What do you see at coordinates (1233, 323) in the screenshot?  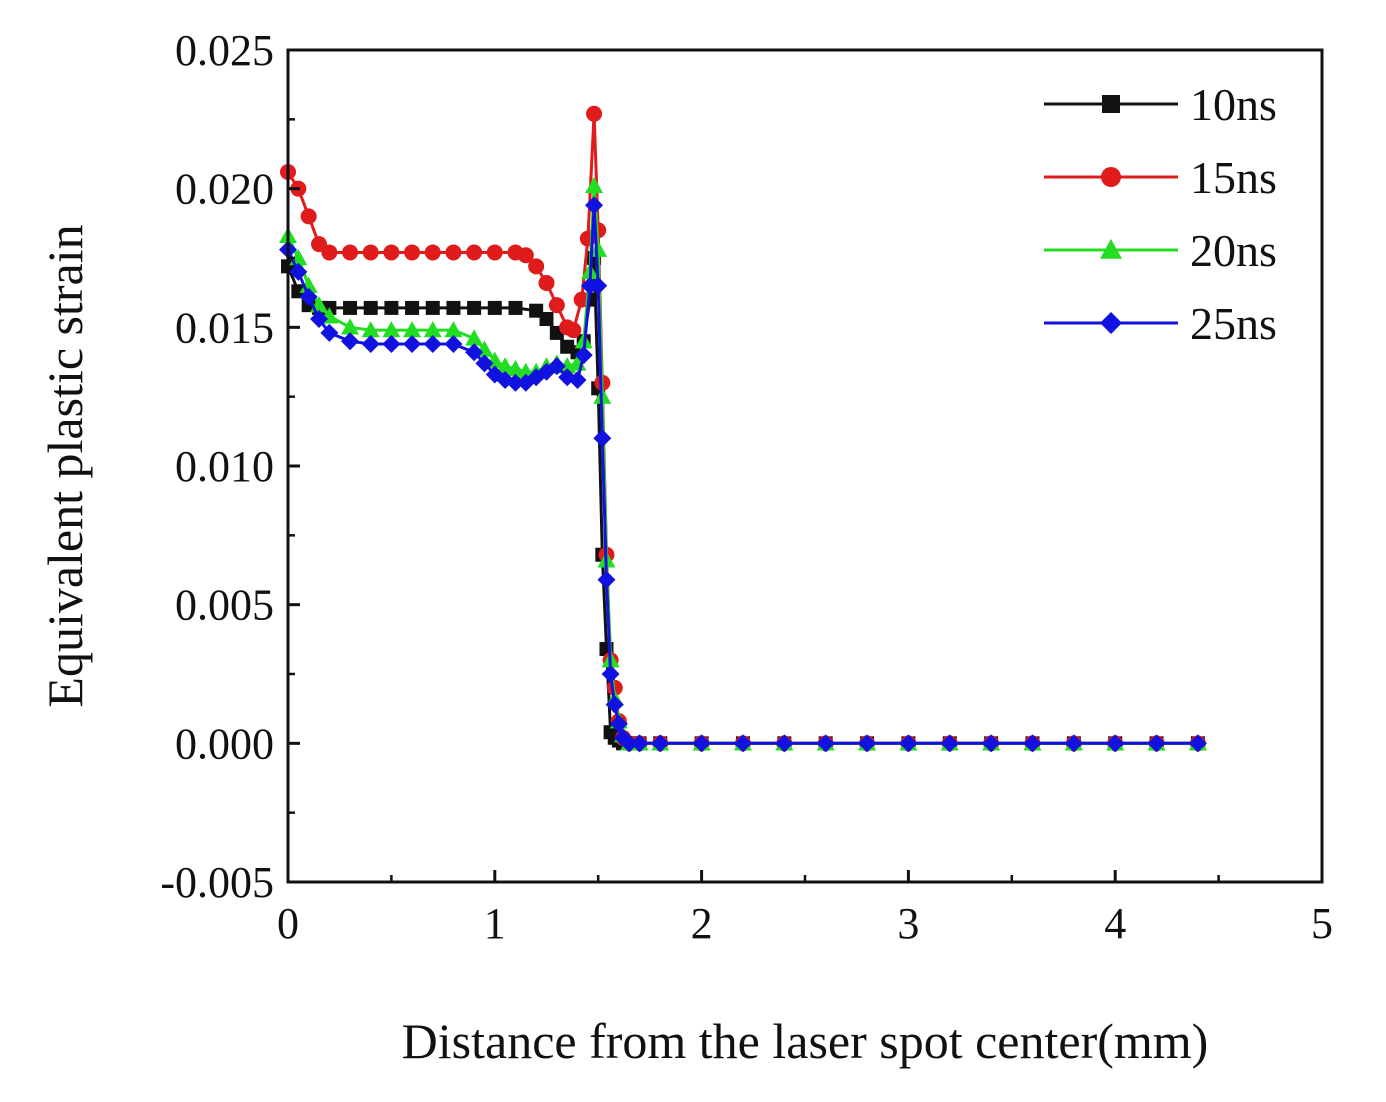 I see `legend-label: 25ns` at bounding box center [1233, 323].